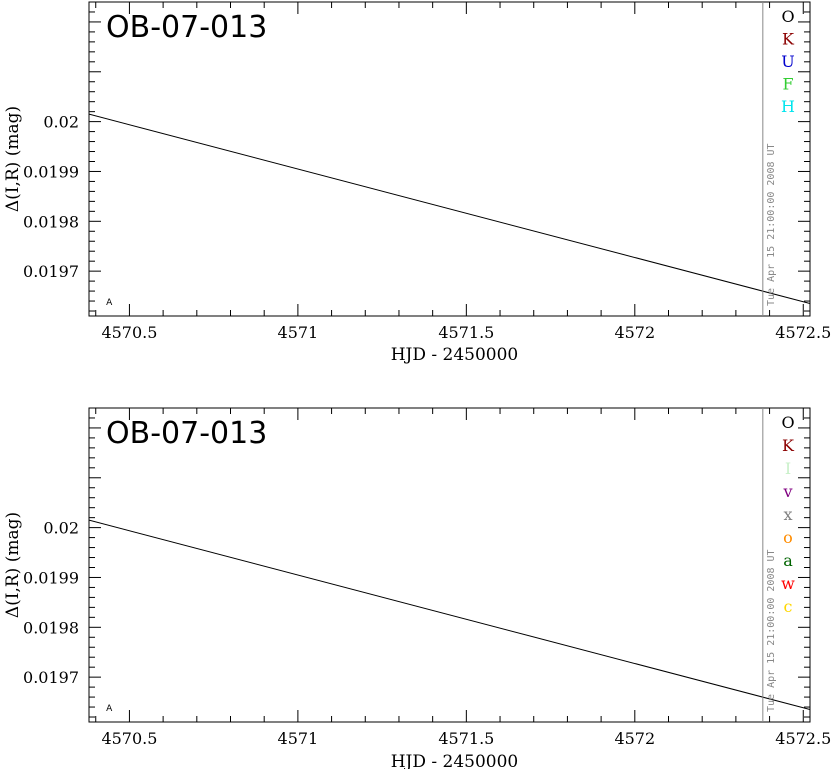 The width and height of the screenshot is (831, 769). Describe the element at coordinates (788, 468) in the screenshot. I see `legend-entry: I` at that location.